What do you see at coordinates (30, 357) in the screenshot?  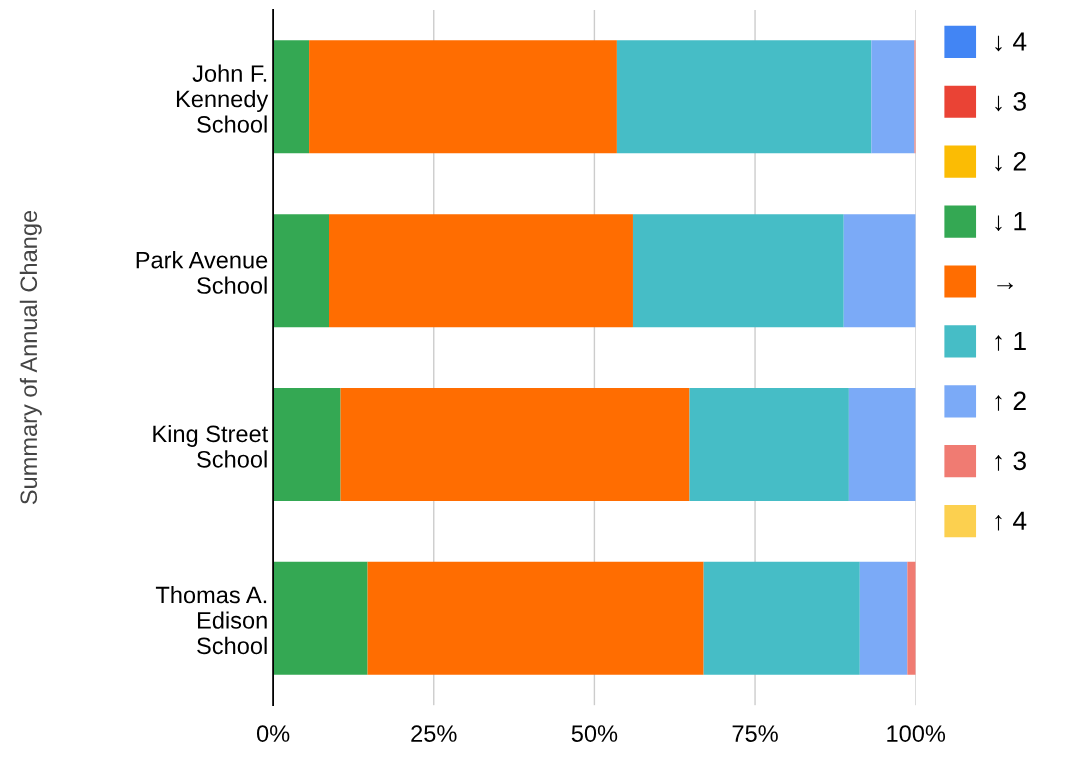 I see `y-axis-title: Summary of Annual Change` at bounding box center [30, 357].